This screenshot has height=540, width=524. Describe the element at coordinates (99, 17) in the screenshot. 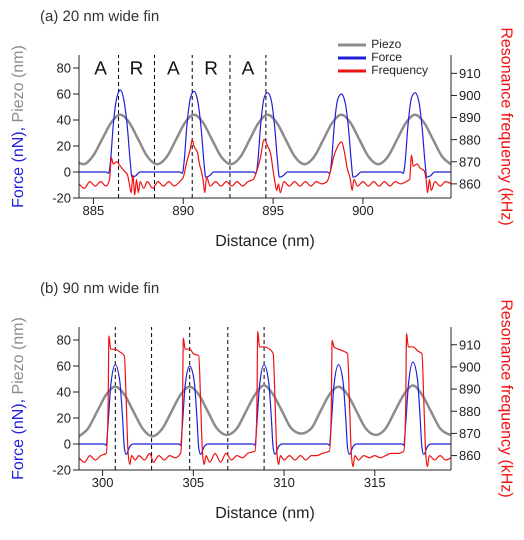

I see `chart-title: (a) 20 nm wide fin` at that location.